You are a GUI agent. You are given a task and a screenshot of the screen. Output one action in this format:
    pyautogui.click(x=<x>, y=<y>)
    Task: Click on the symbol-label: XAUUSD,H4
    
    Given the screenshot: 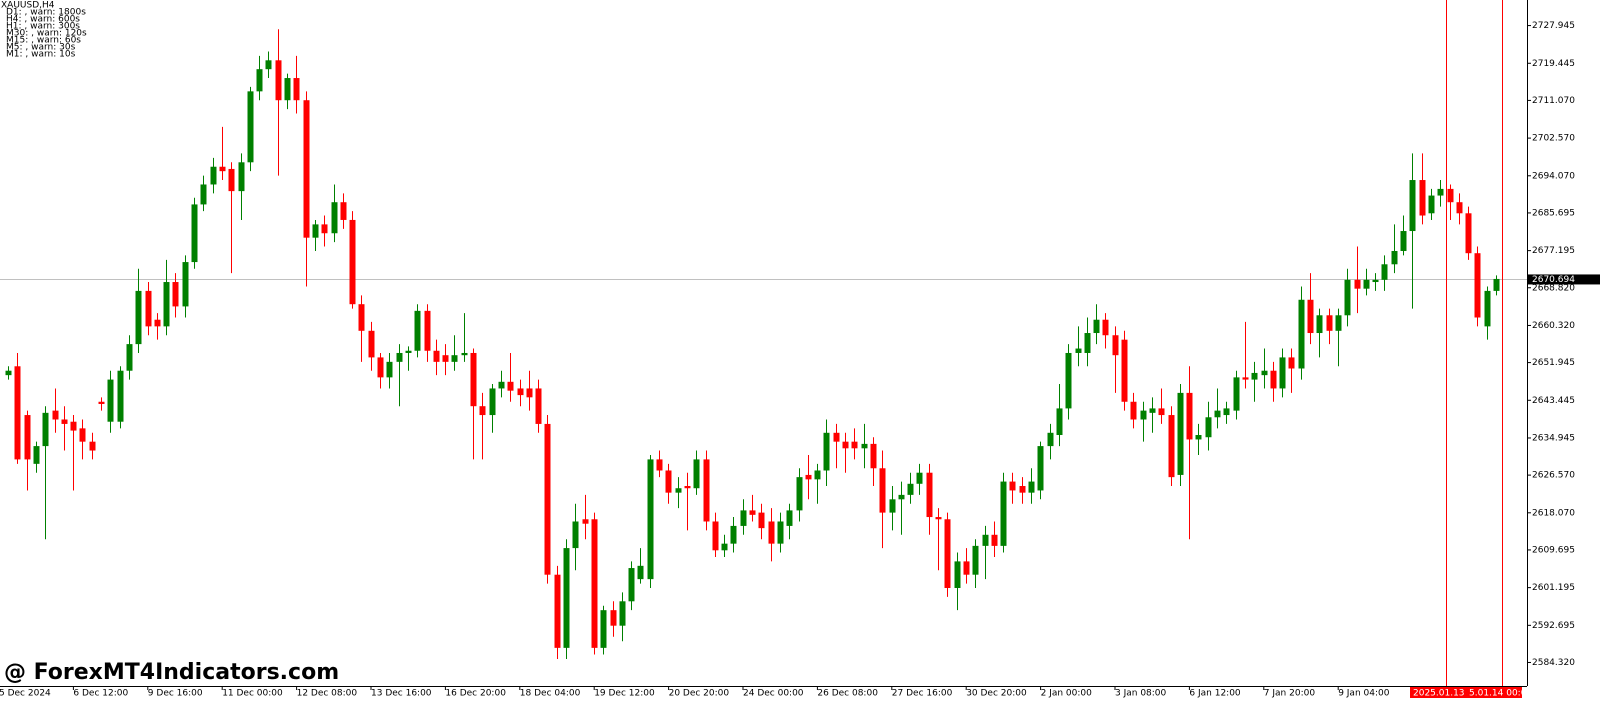 What is the action you would take?
    pyautogui.click(x=28, y=6)
    